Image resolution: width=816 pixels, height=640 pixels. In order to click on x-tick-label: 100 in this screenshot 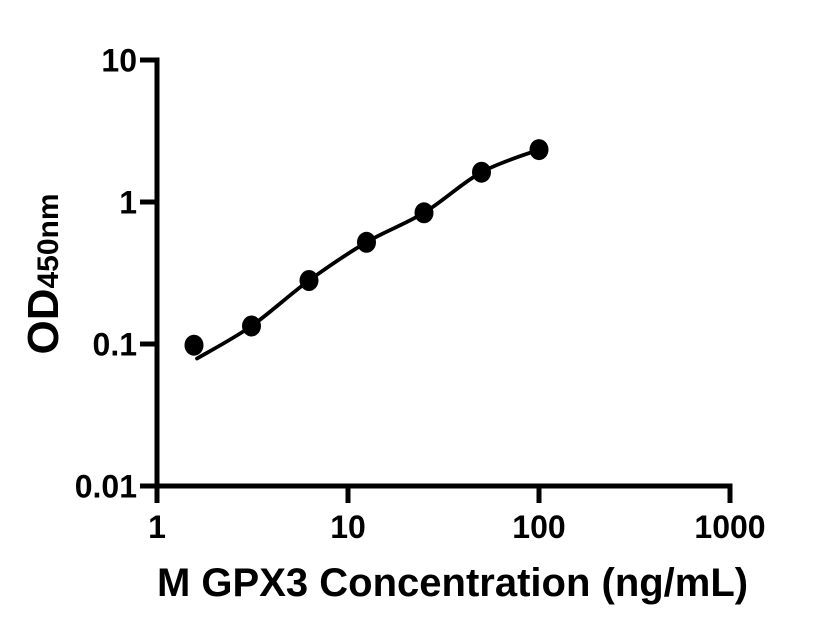, I will do `click(538, 527)`.